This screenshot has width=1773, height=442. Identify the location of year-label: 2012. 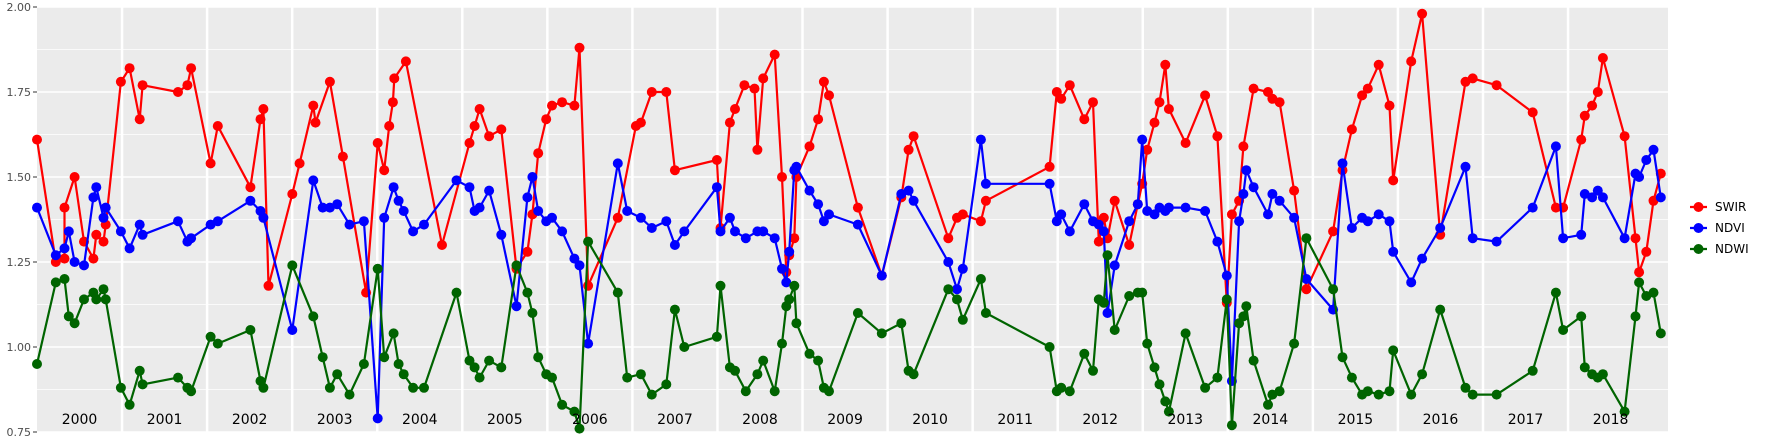
(1100, 420).